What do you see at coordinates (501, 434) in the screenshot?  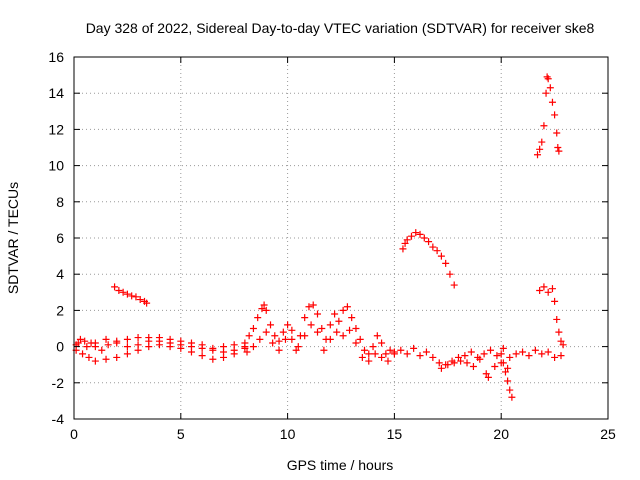 I see `x-tick-label: 20` at bounding box center [501, 434].